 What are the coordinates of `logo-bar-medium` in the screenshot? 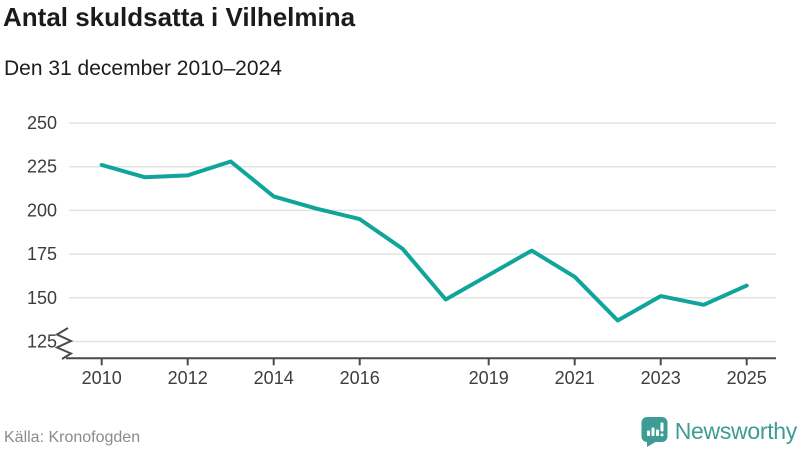 It's located at (653, 431).